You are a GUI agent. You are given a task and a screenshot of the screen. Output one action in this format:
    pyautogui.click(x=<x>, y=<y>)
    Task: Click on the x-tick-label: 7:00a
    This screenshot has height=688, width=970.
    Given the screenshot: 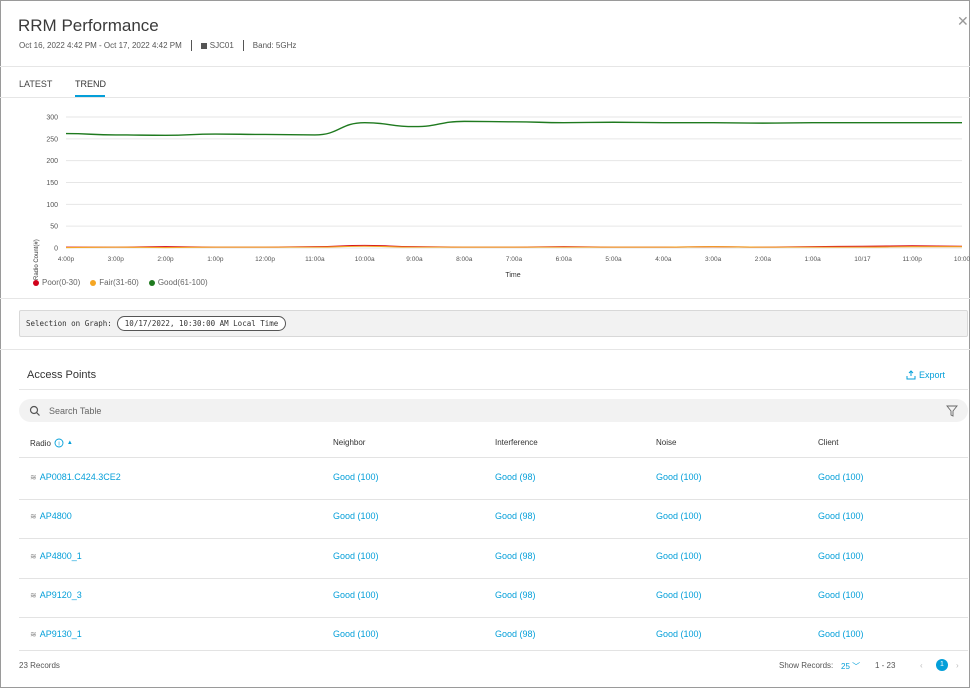 What is the action you would take?
    pyautogui.click(x=514, y=259)
    